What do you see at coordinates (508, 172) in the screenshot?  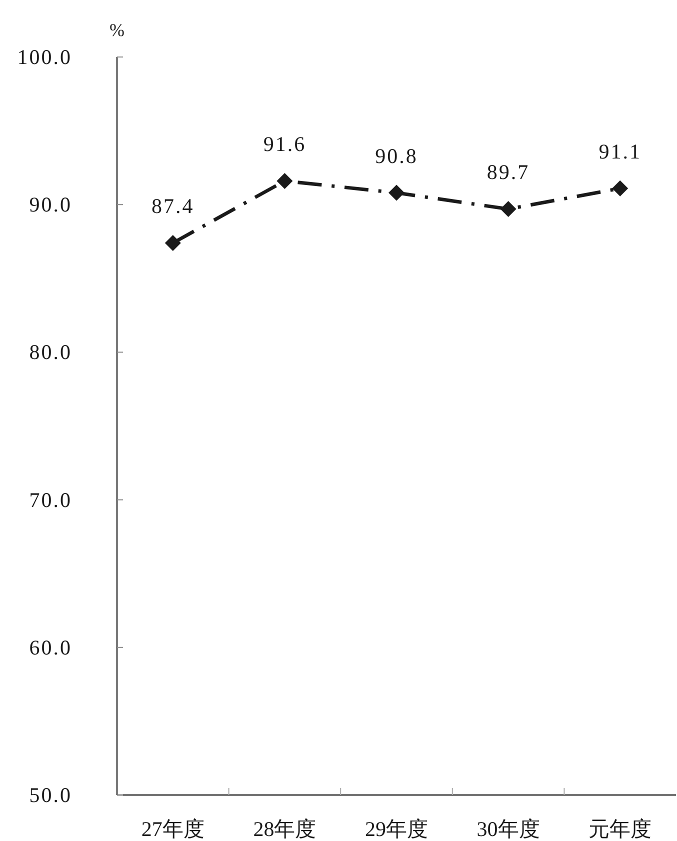 I see `data-label: 89.7` at bounding box center [508, 172].